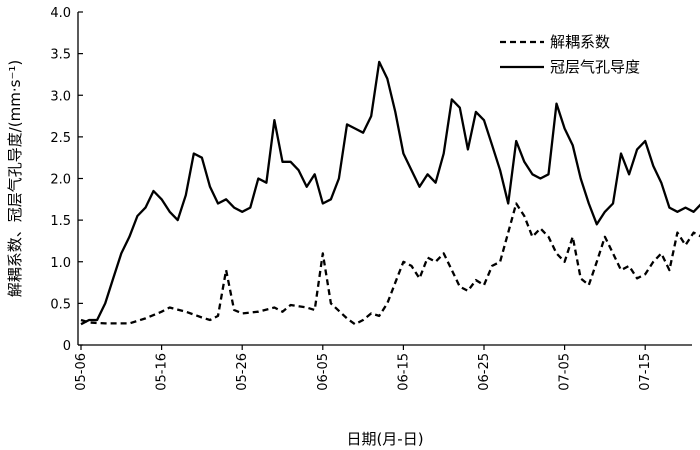 This screenshot has width=700, height=450. What do you see at coordinates (60, 304) in the screenshot?
I see `y-tick-label: 0.5` at bounding box center [60, 304].